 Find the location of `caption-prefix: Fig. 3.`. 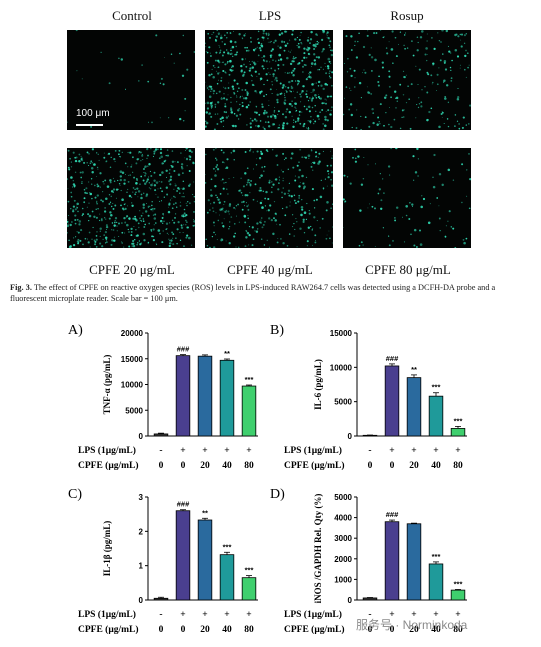

caption-prefix: Fig. 3. is located at coordinates (21, 287).